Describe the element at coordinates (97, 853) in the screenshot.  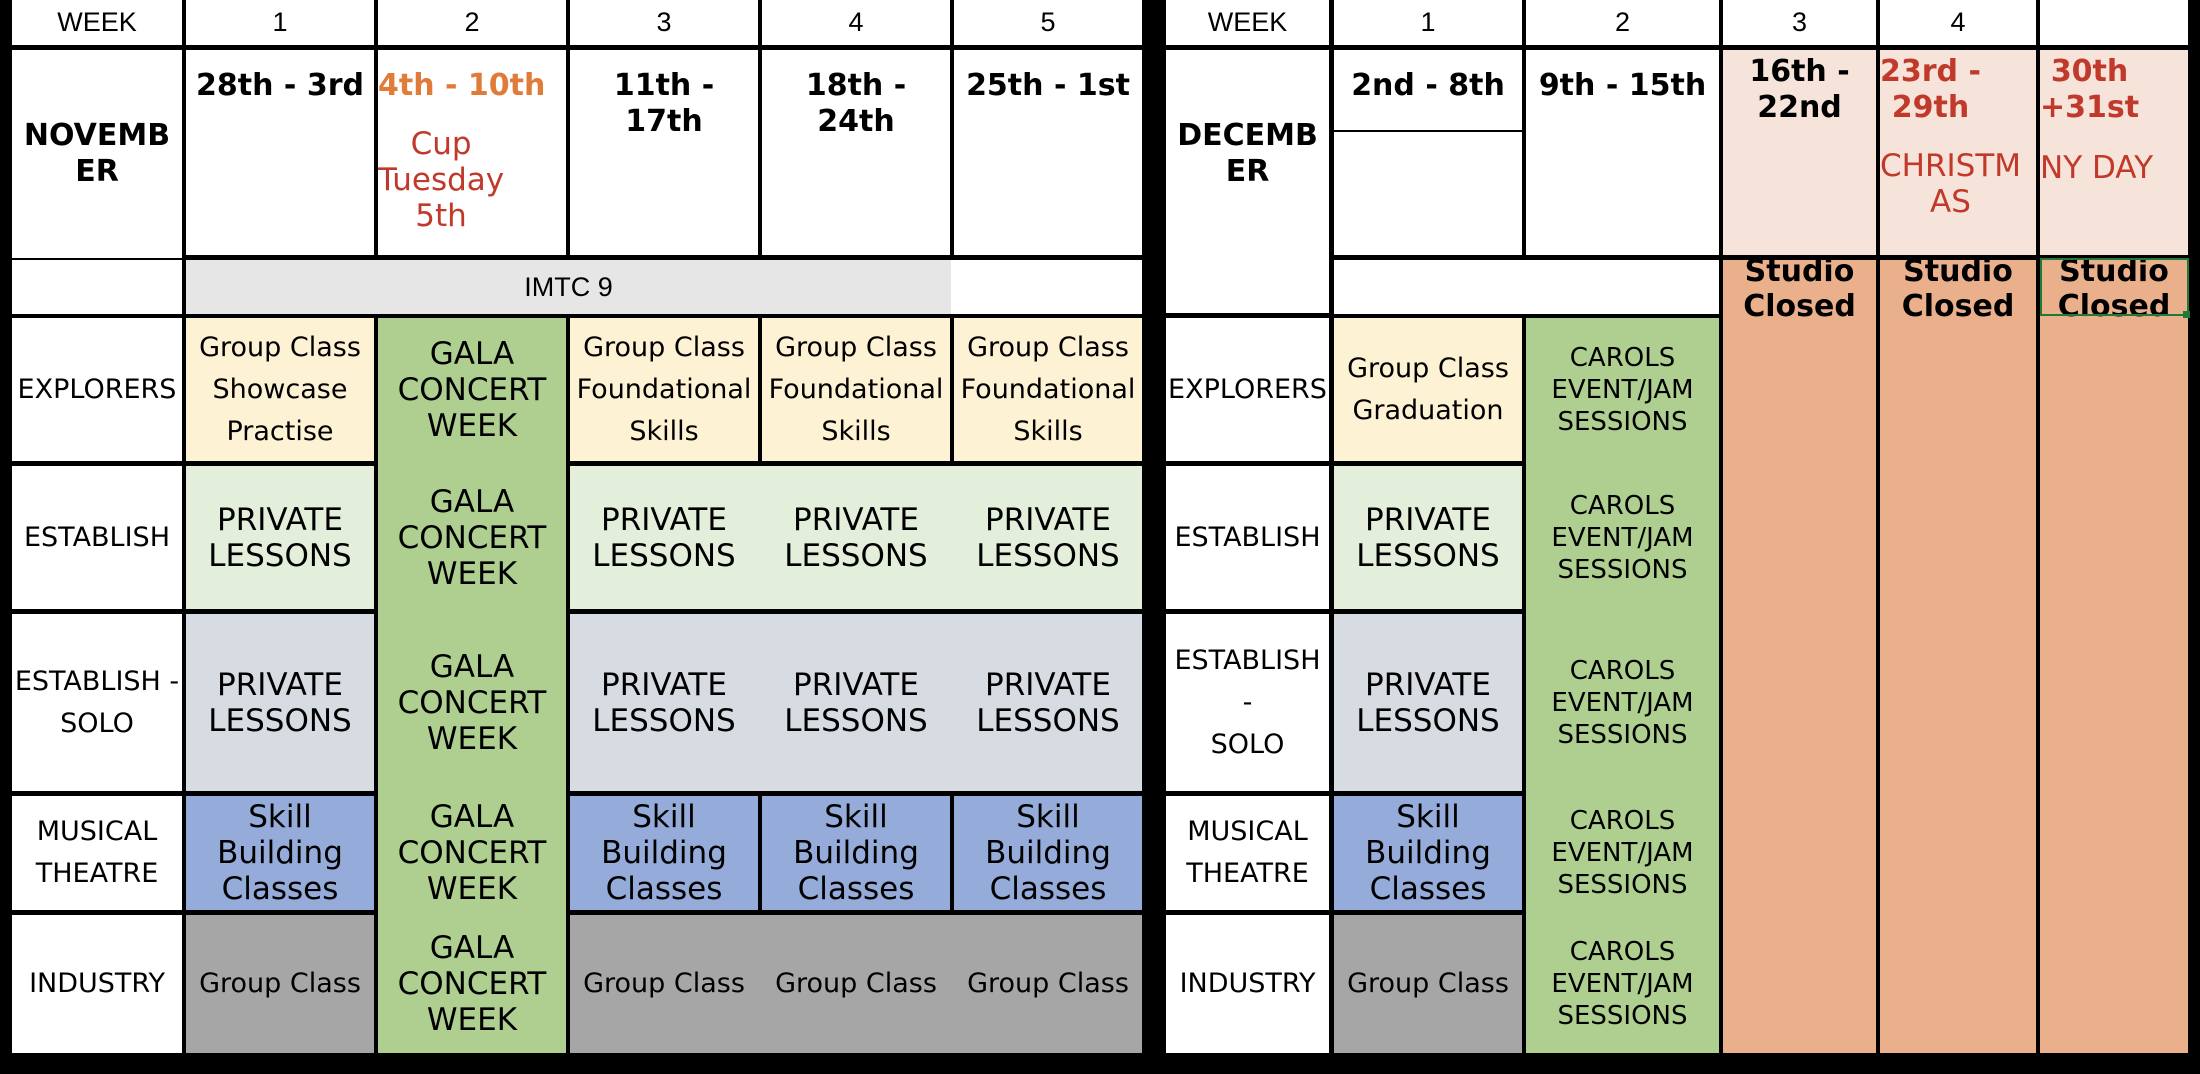
I see `row-label-musical-theatre: MUSICAL THEATRE` at that location.